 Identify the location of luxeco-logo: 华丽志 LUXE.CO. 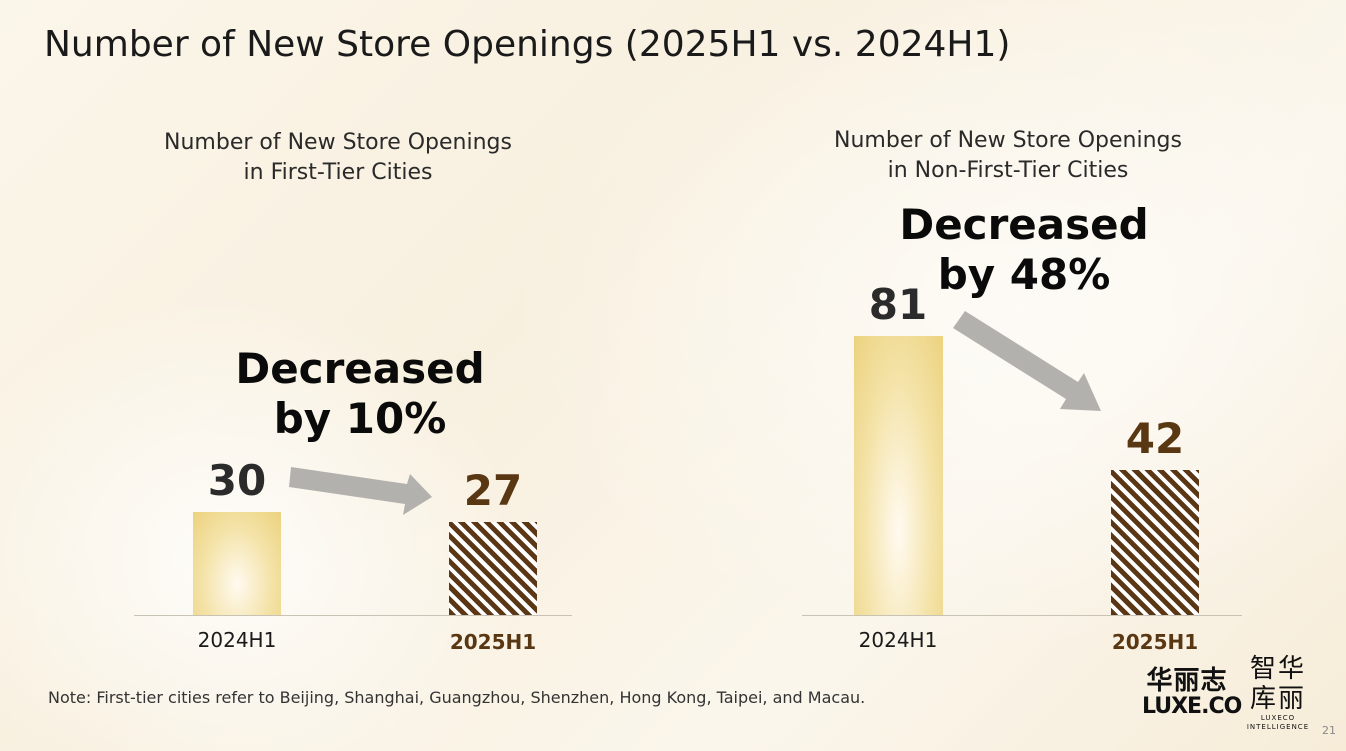
(1192, 692).